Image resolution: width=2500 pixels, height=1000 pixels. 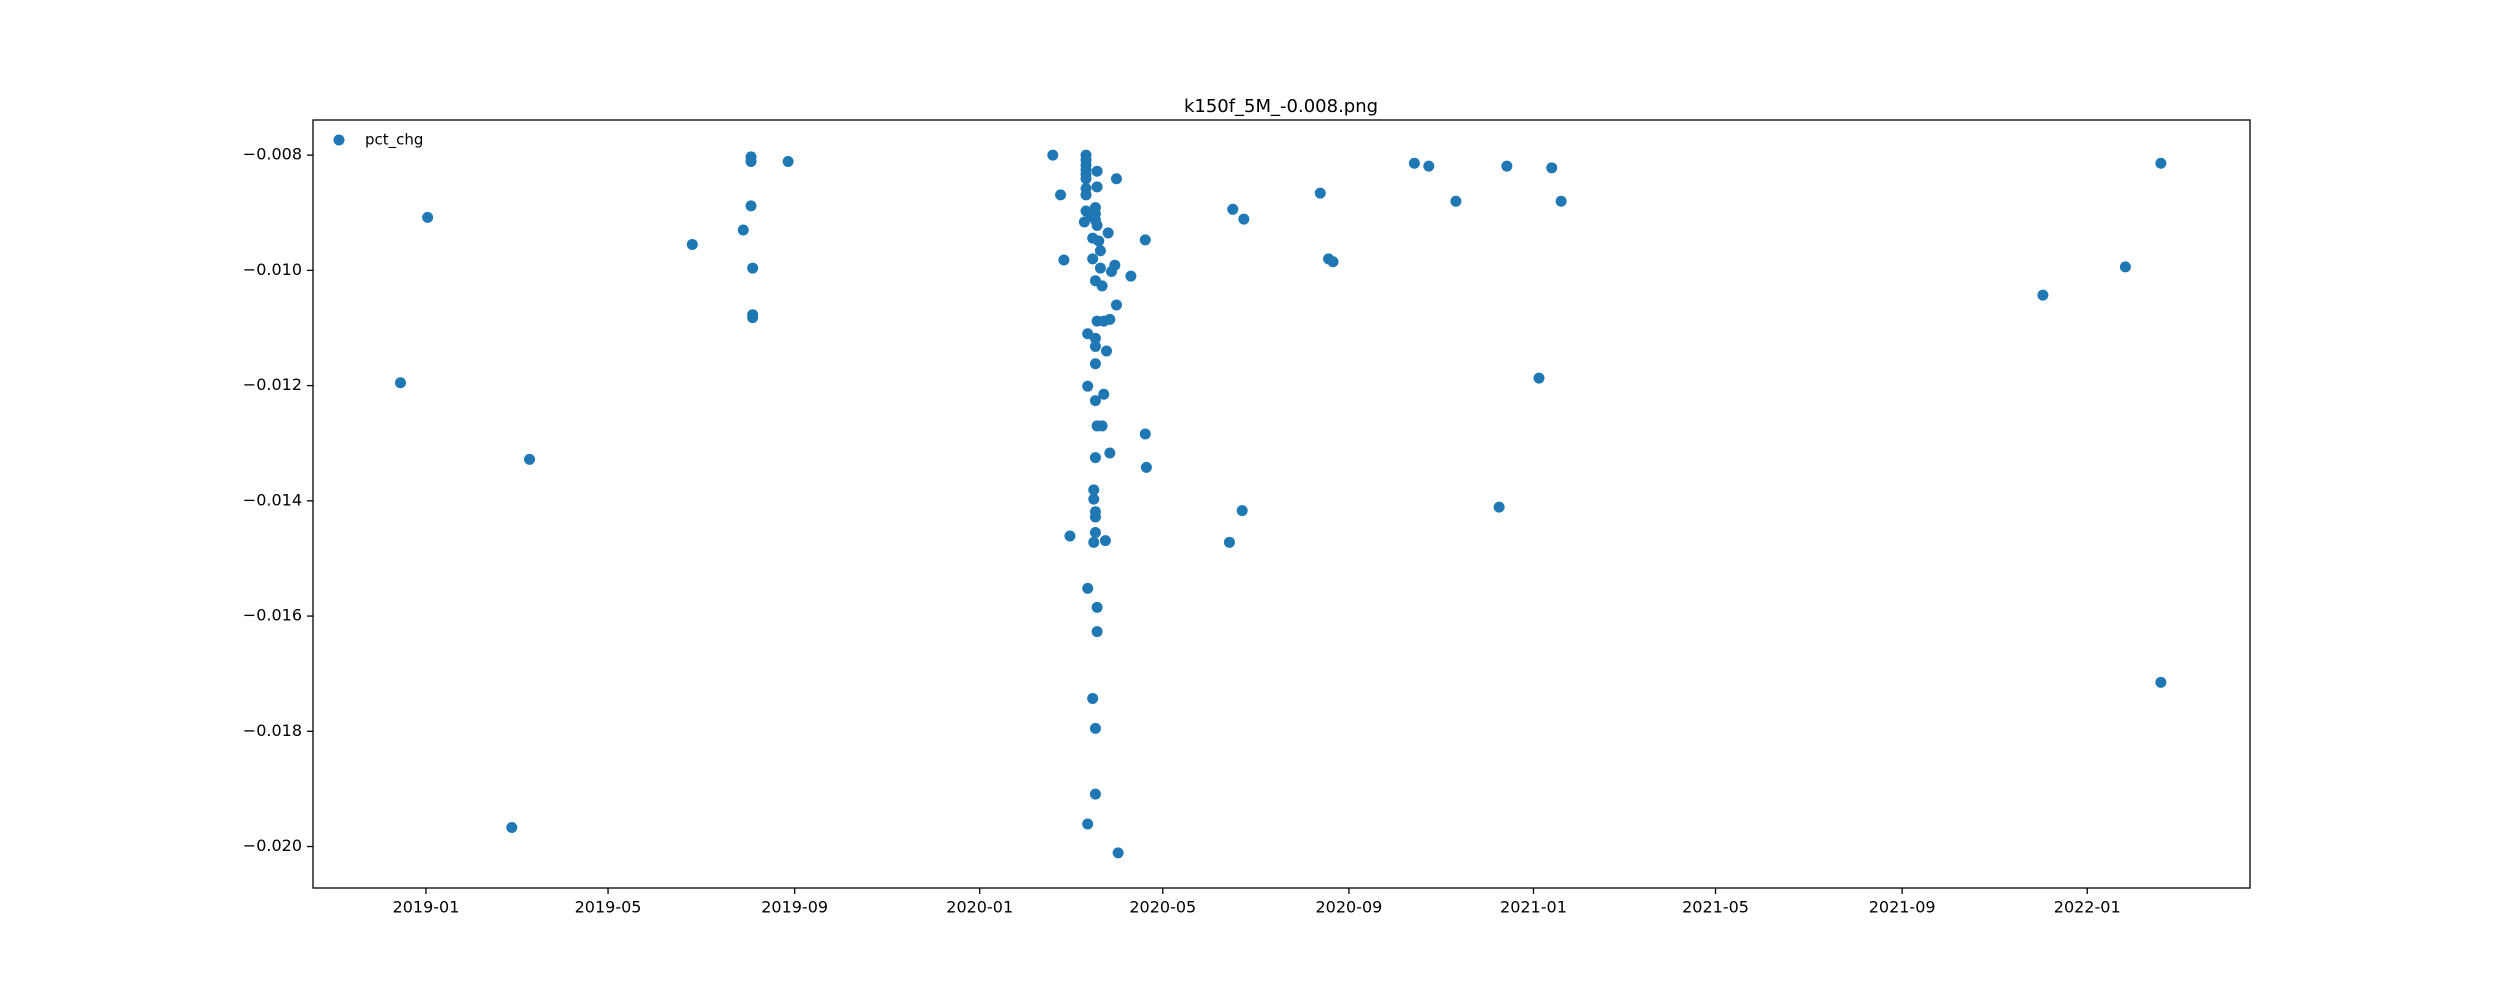 I want to click on x-tick-label: 2020-01, so click(x=979, y=907).